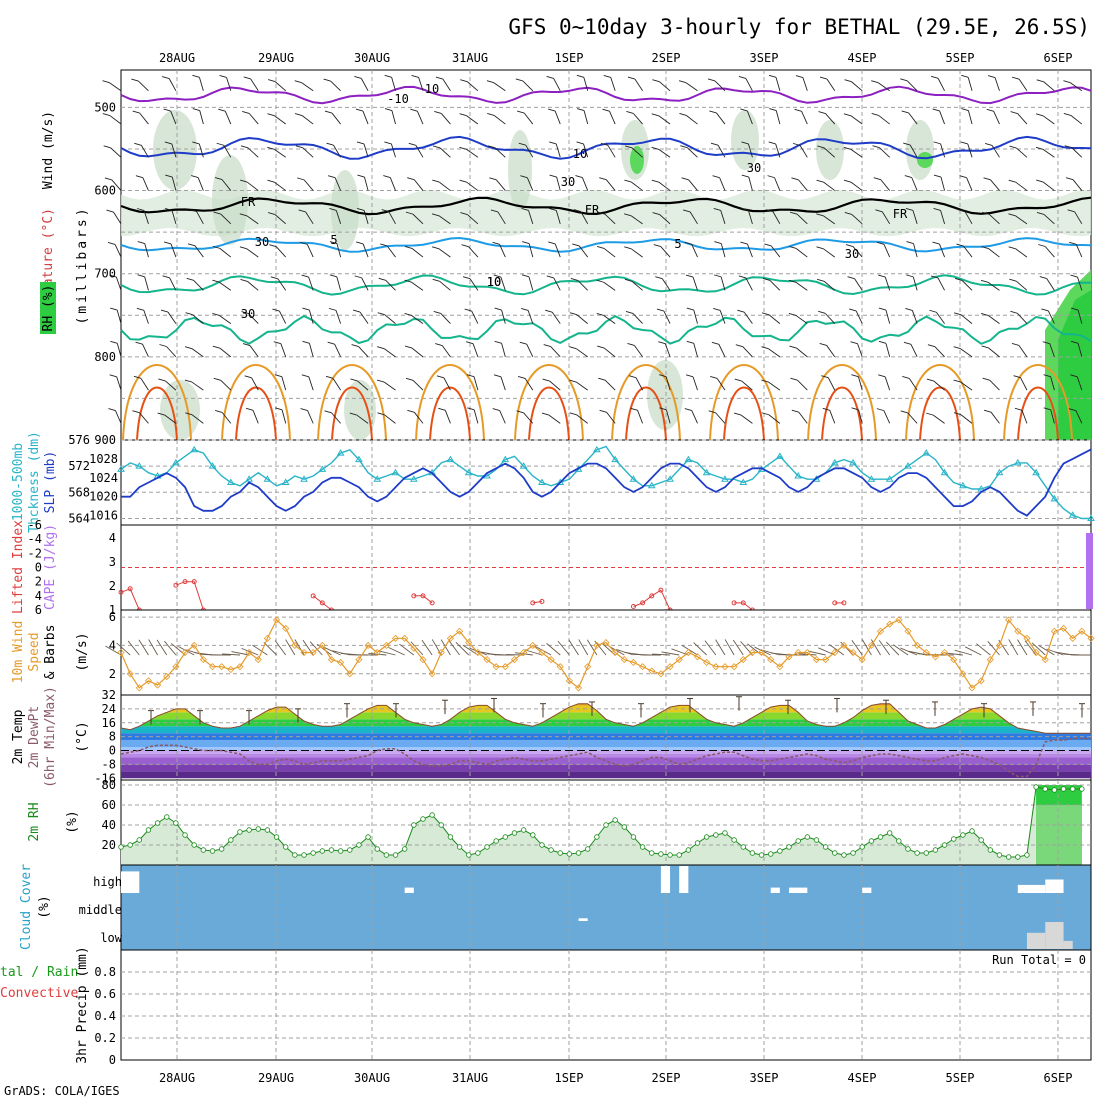  I want to click on cloud-level-high: high, so click(107, 882).